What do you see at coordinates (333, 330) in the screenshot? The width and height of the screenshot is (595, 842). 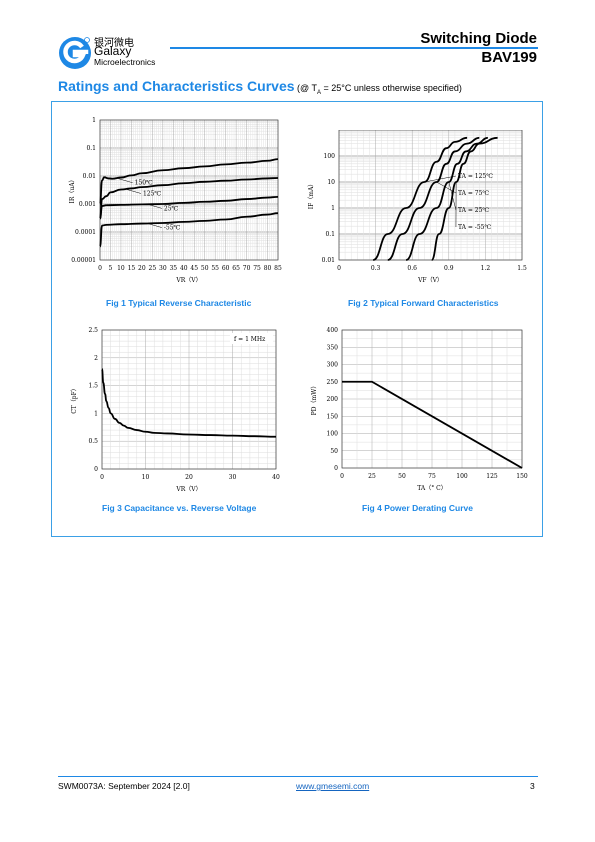 I see `y-tick-label: 400` at bounding box center [333, 330].